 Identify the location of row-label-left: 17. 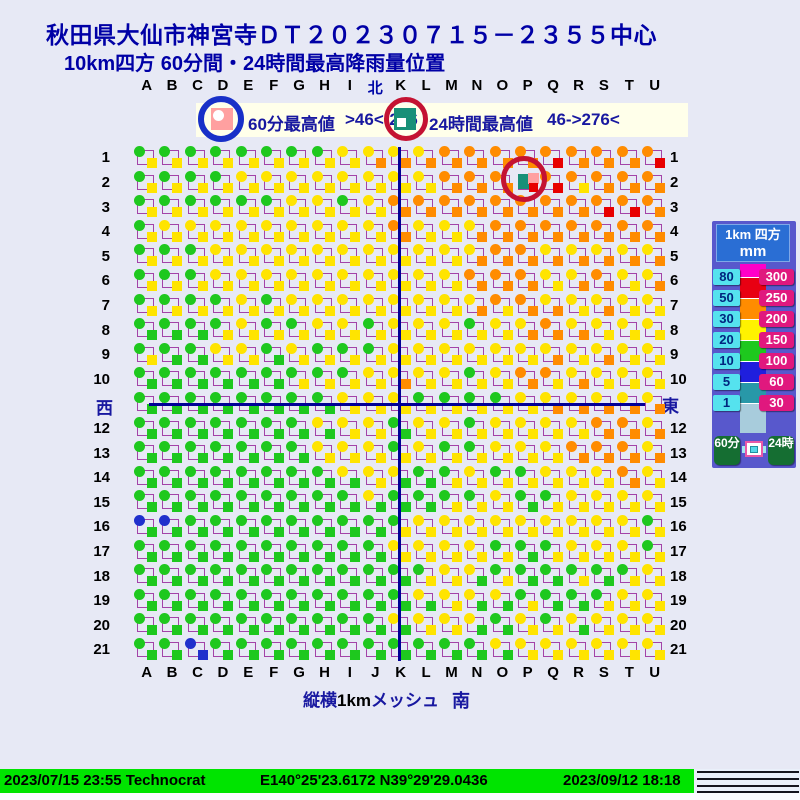
(101, 551).